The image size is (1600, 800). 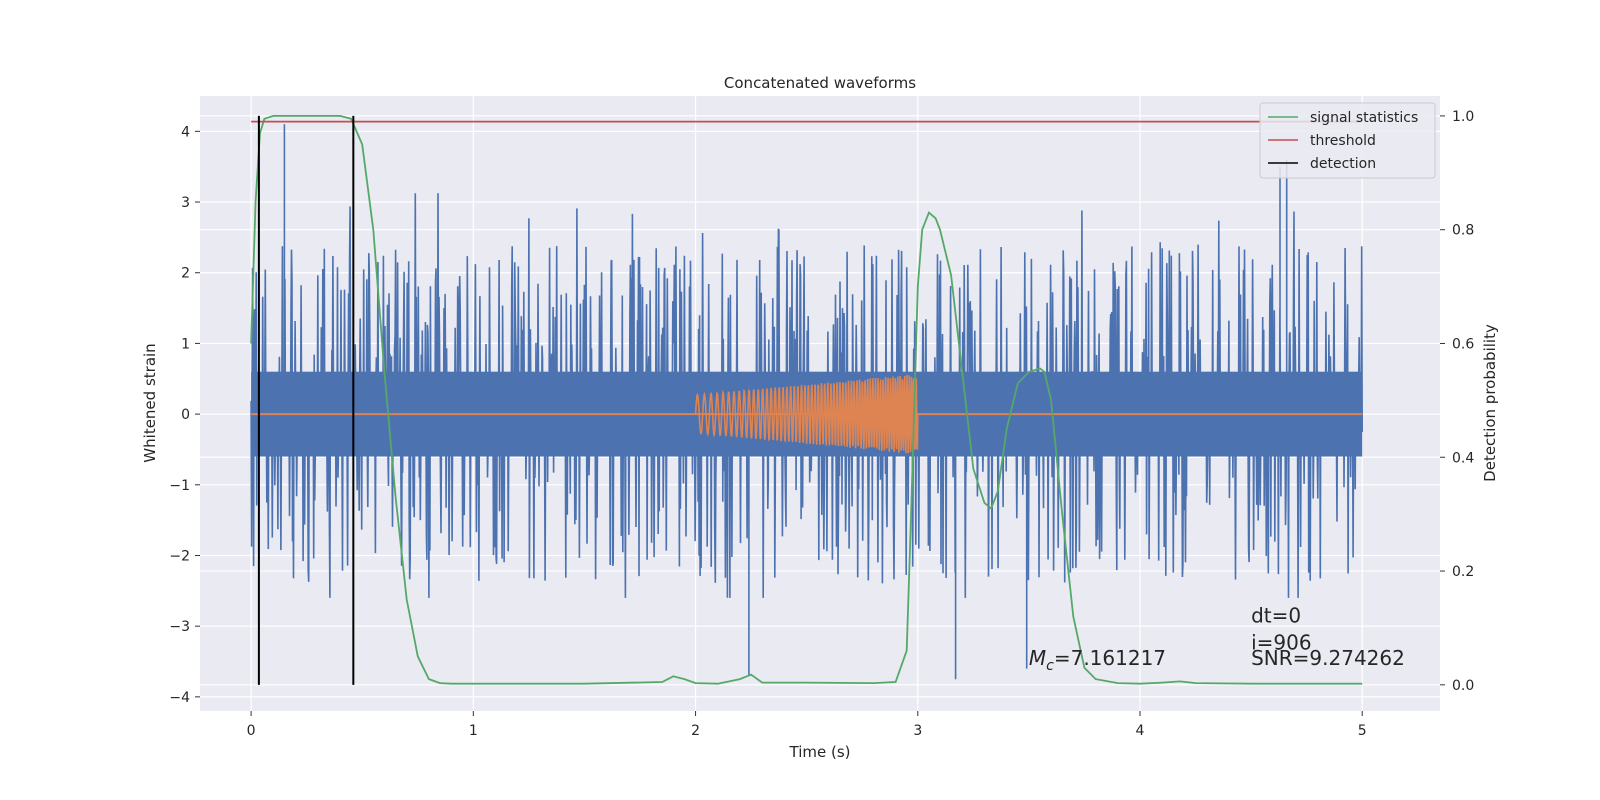 What do you see at coordinates (1463, 458) in the screenshot?
I see `y-right-tick-label: 0.4` at bounding box center [1463, 458].